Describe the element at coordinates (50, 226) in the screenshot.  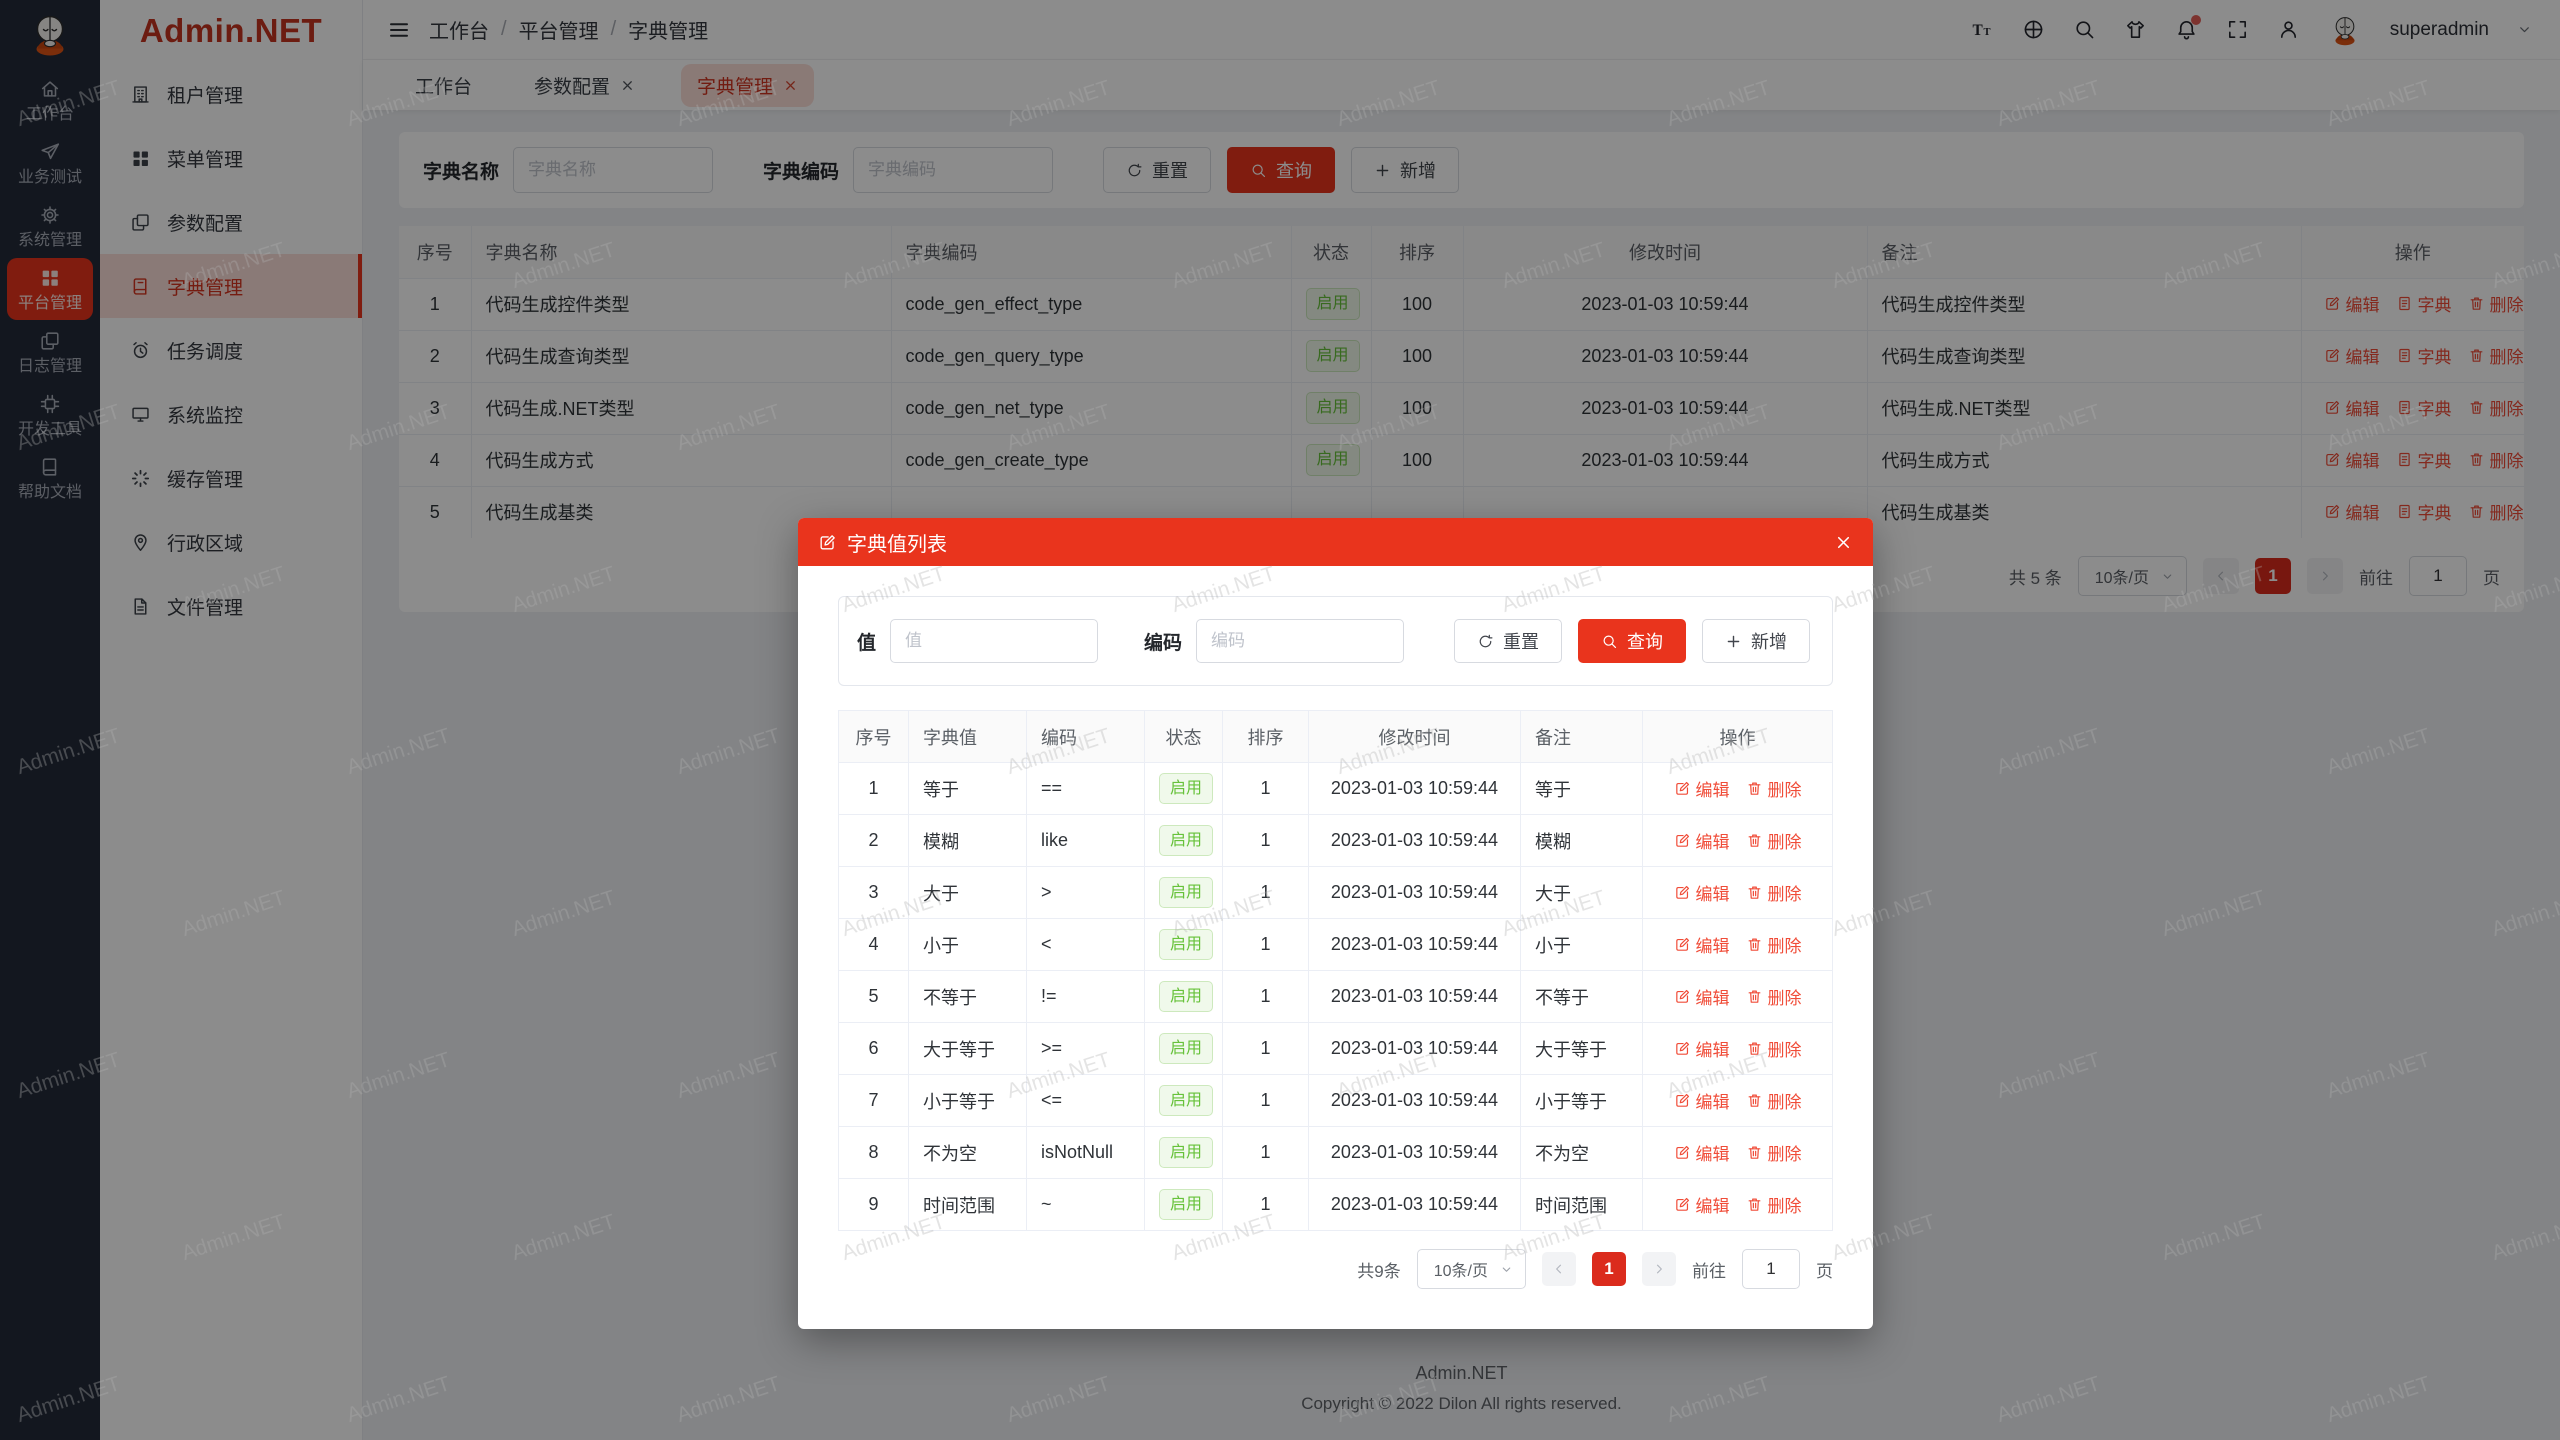
I see `rail-item: 系统管理` at that location.